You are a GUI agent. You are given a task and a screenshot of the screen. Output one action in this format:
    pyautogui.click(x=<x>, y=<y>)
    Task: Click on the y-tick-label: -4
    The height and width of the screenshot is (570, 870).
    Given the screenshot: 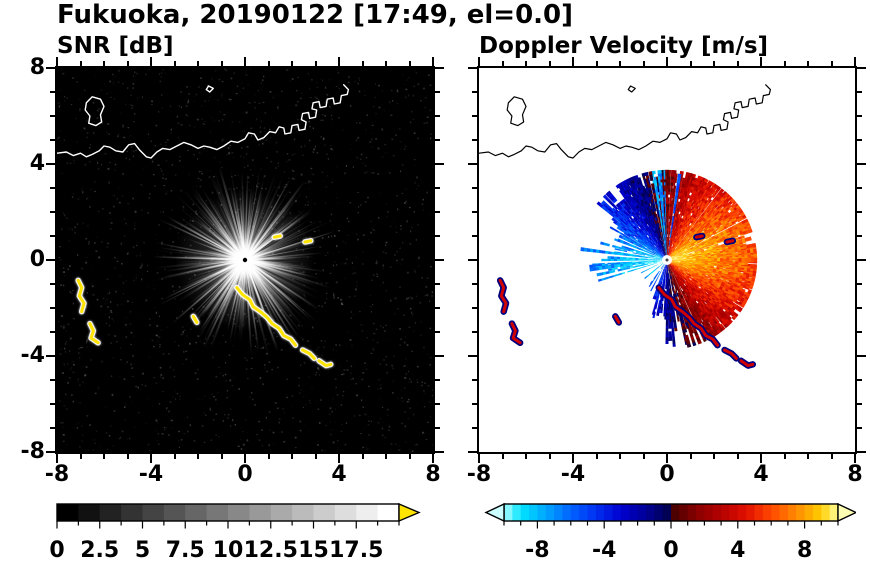 What is the action you would take?
    pyautogui.click(x=32, y=355)
    